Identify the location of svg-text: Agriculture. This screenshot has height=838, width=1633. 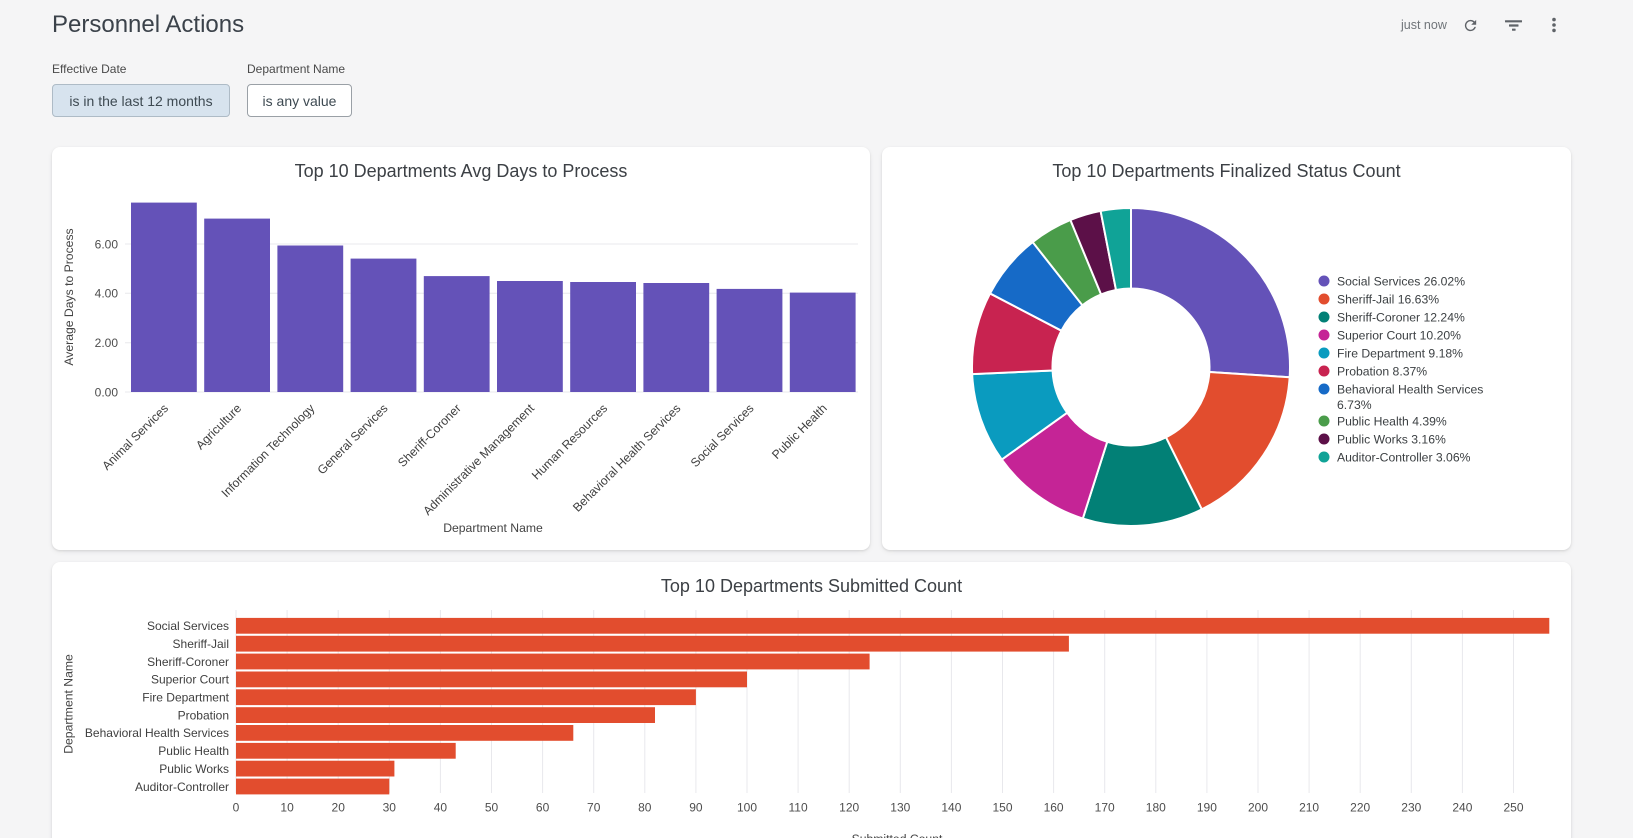
(218, 426).